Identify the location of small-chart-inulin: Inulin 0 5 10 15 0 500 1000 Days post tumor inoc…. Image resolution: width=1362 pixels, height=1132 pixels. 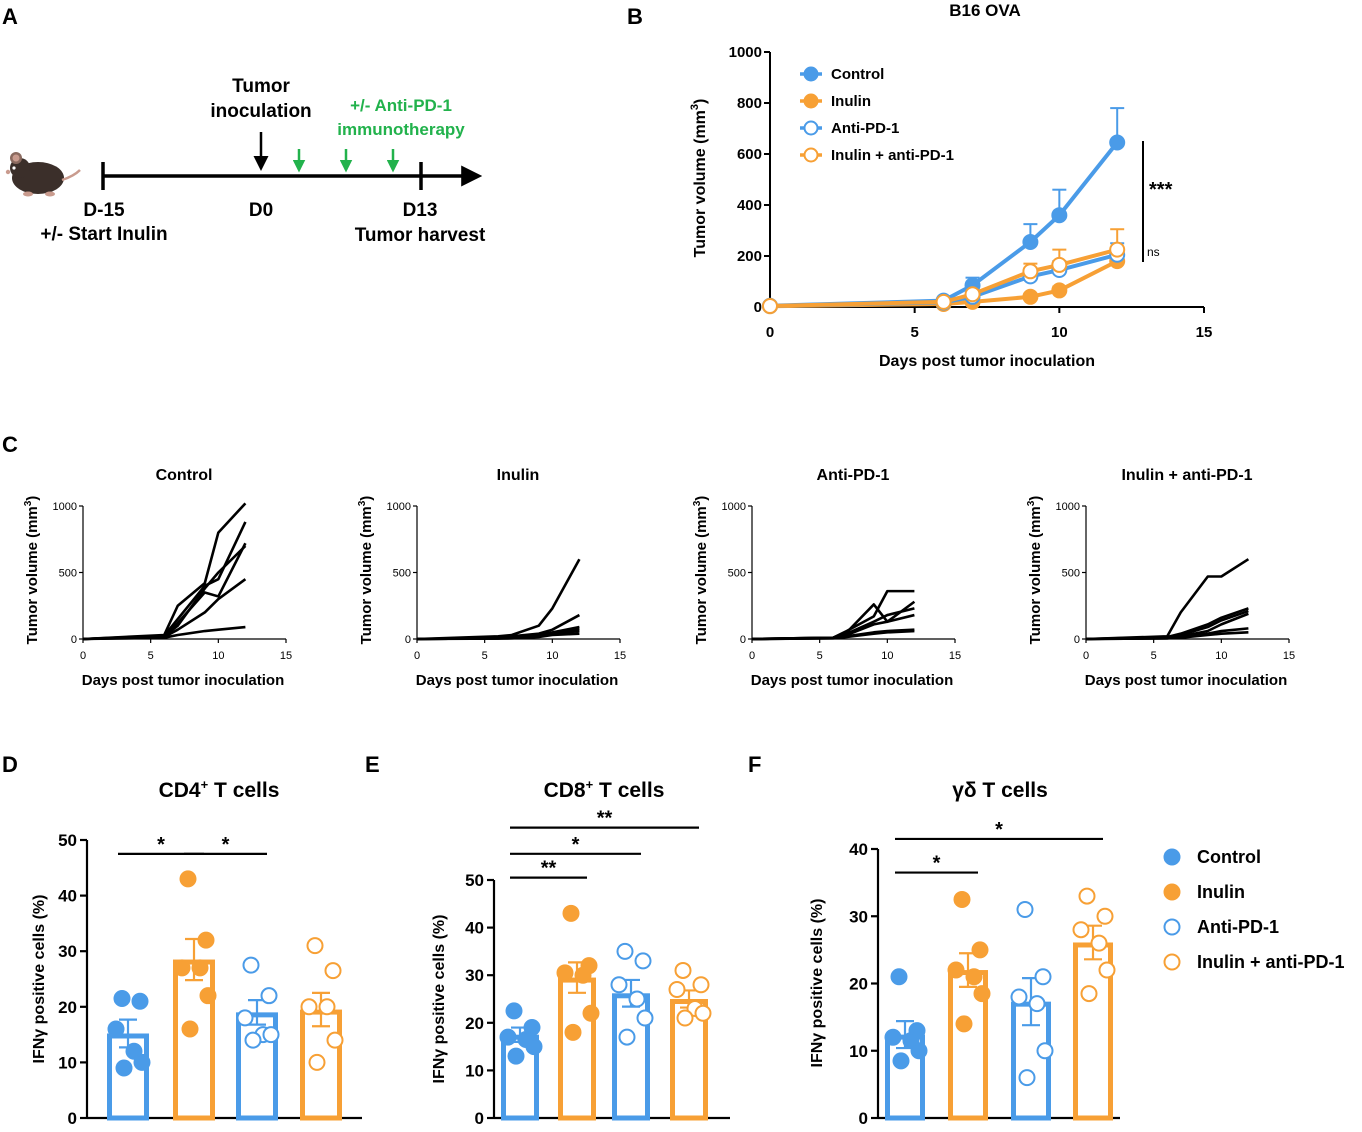
(491, 578).